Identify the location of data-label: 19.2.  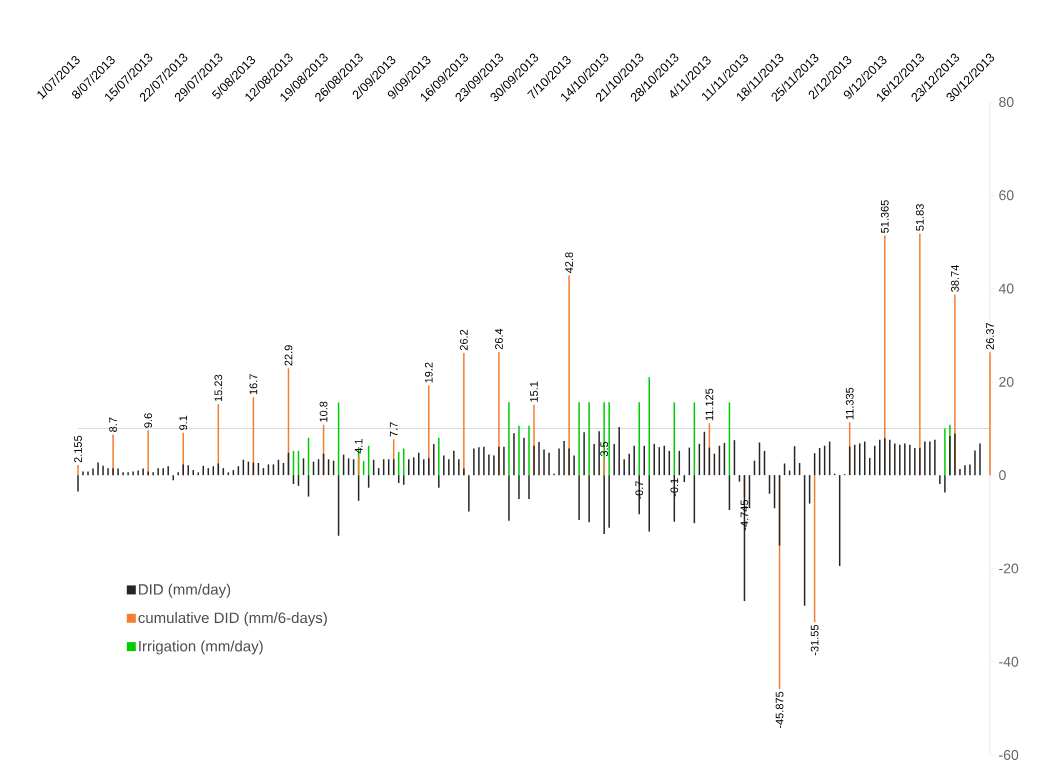
(428, 372).